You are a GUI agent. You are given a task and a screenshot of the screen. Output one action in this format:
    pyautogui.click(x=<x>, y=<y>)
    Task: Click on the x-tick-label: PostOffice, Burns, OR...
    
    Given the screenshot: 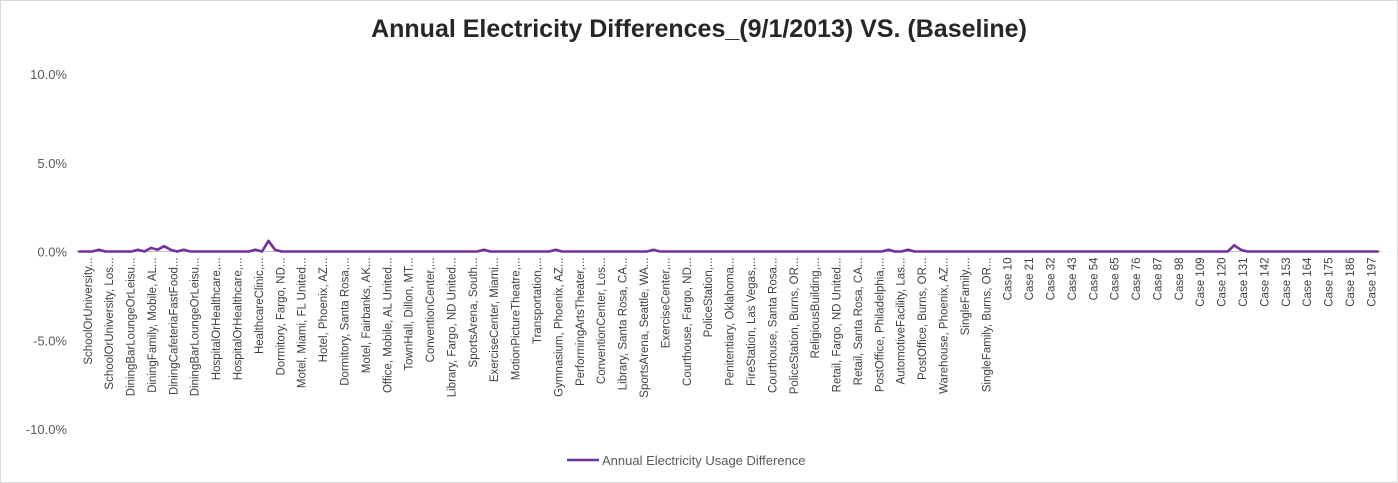 What is the action you would take?
    pyautogui.click(x=923, y=318)
    